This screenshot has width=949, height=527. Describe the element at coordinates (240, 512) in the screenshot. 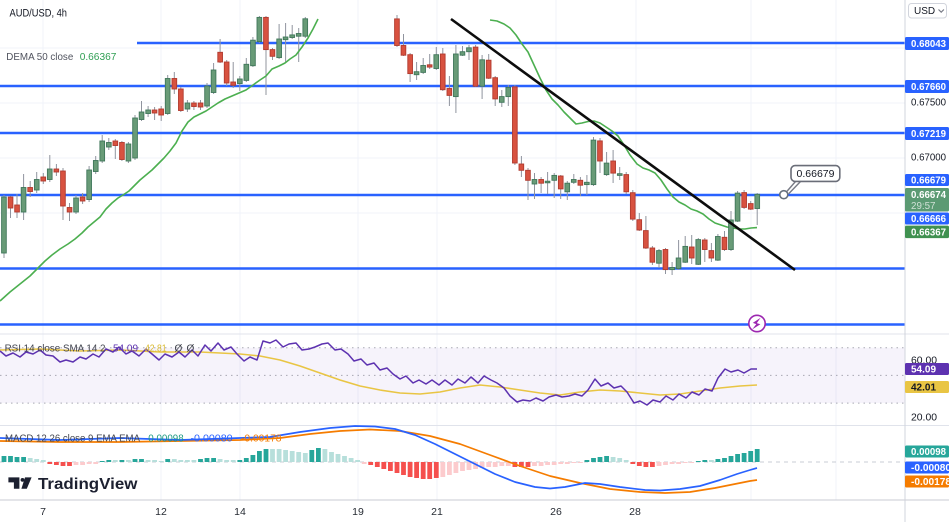

I see `svg-text: 14` at that location.